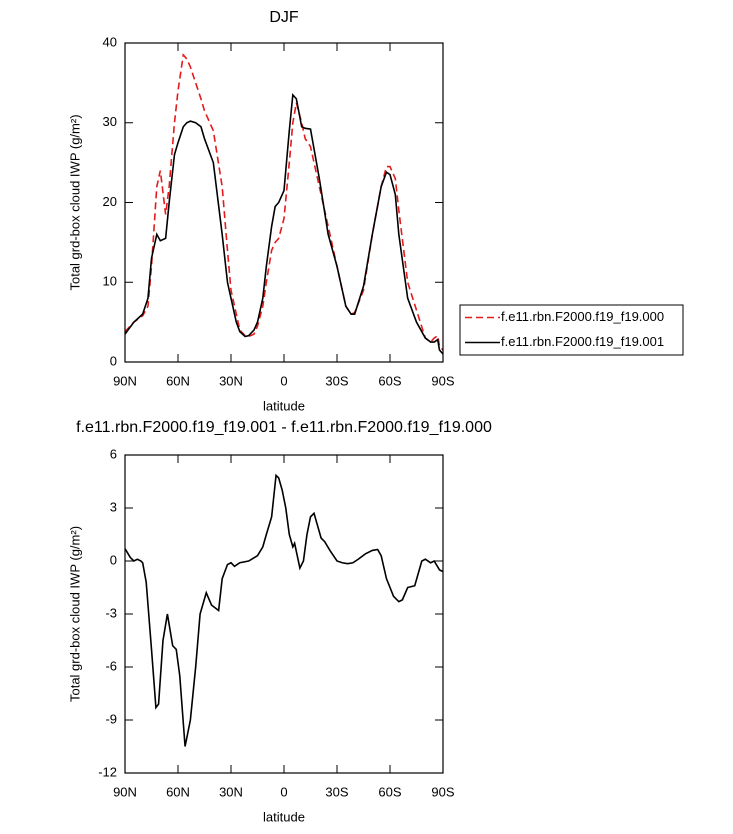 Image resolution: width=733 pixels, height=834 pixels. What do you see at coordinates (110, 121) in the screenshot?
I see `y-tick-label: 30` at bounding box center [110, 121].